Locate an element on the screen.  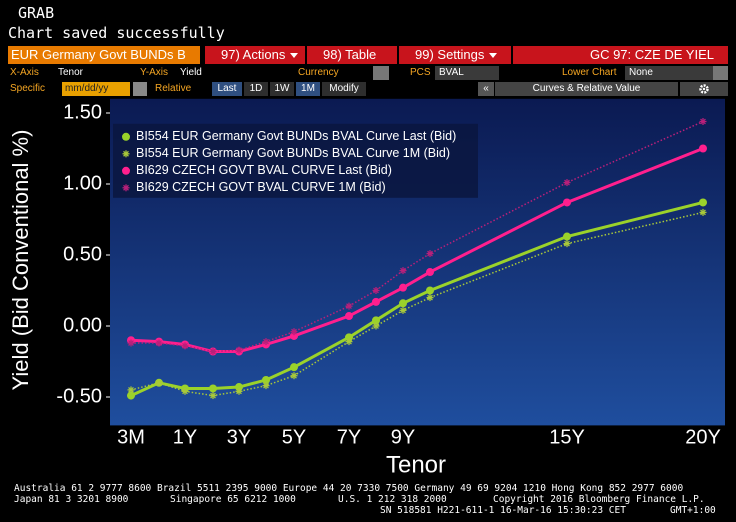
relative-label: Relative is located at coordinates (173, 88).